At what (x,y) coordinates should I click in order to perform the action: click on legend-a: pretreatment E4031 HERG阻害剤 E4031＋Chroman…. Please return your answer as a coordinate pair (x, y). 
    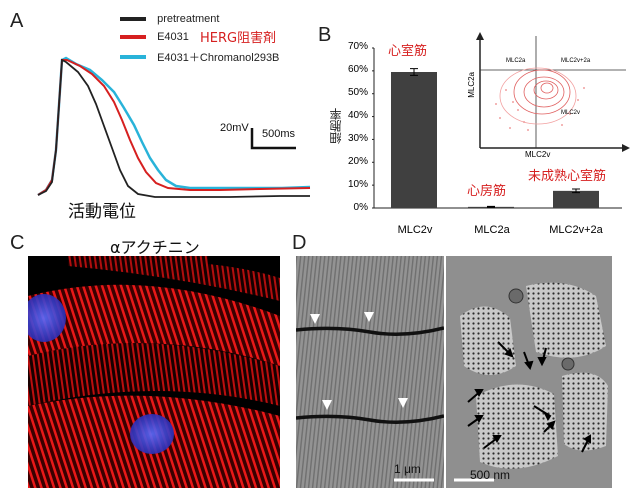
    Looking at the image, I should click on (220, 38).